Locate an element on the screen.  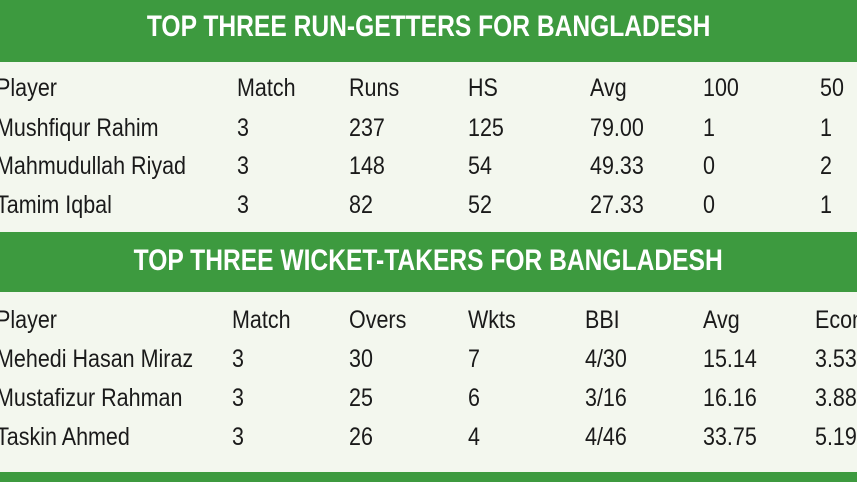
stat-cell: 4 is located at coordinates (474, 437).